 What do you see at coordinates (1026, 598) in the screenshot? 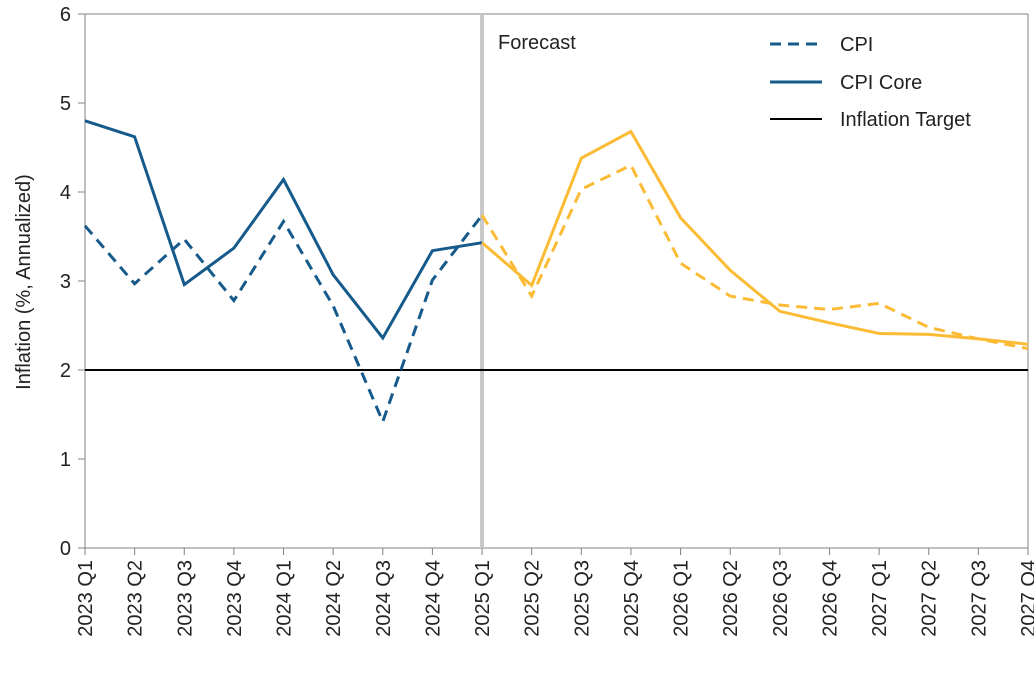
I see `x-tick-label: 2027 Q4` at bounding box center [1026, 598].